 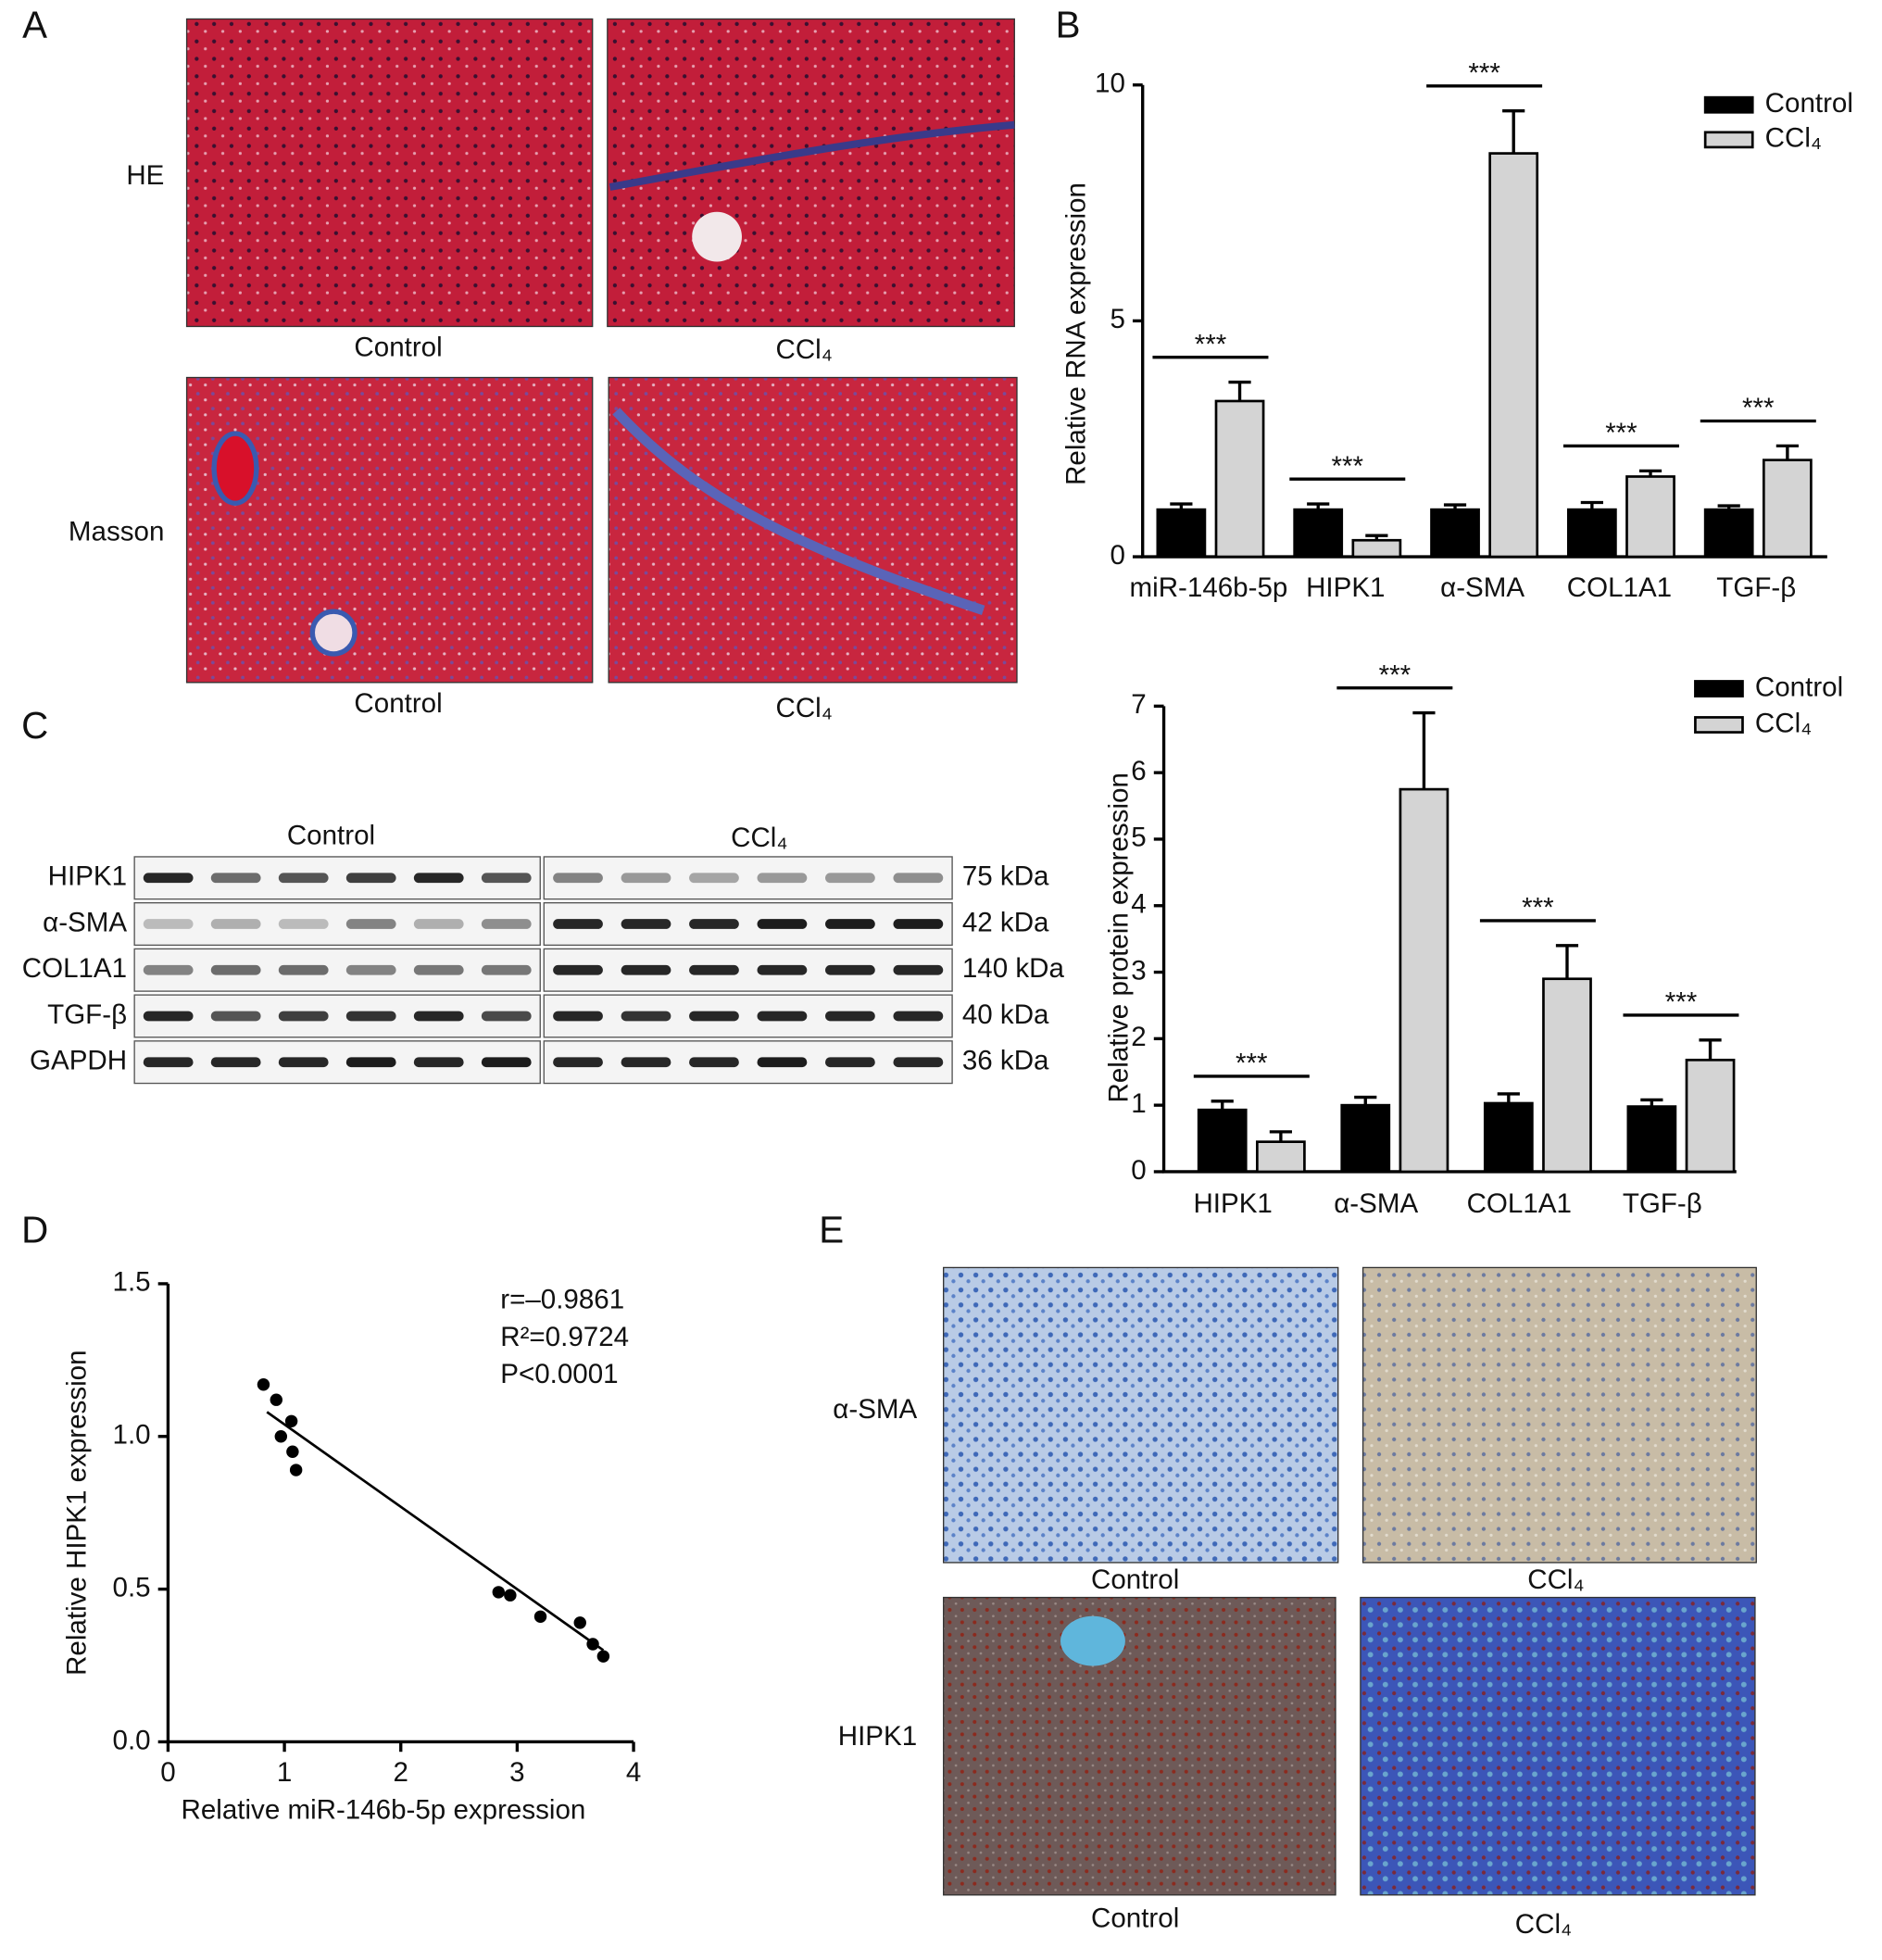 I want to click on group-label: CCl₄, so click(x=759, y=838).